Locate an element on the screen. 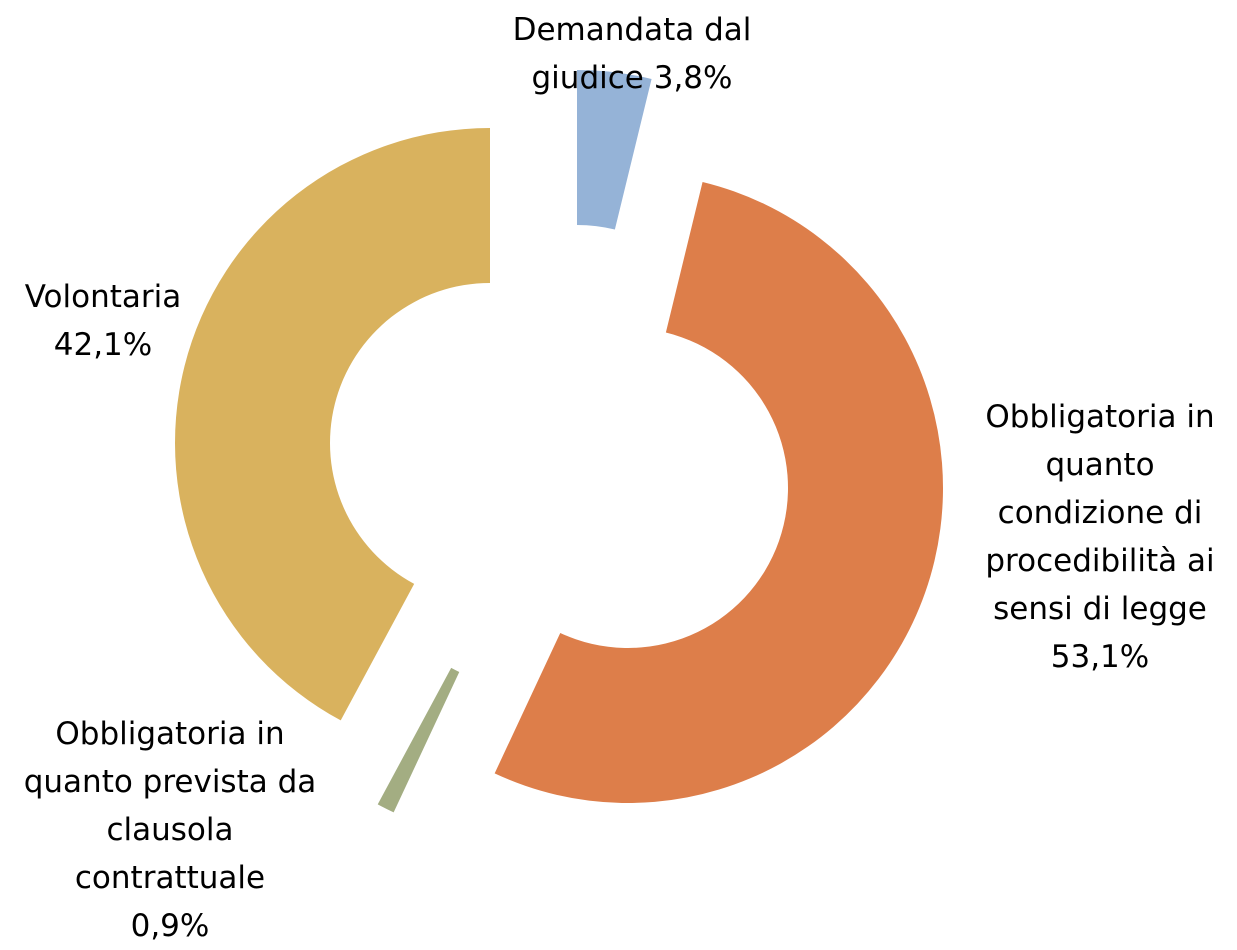 The height and width of the screenshot is (950, 1237). slice-label: Volontaria 42,1% is located at coordinates (103, 321).